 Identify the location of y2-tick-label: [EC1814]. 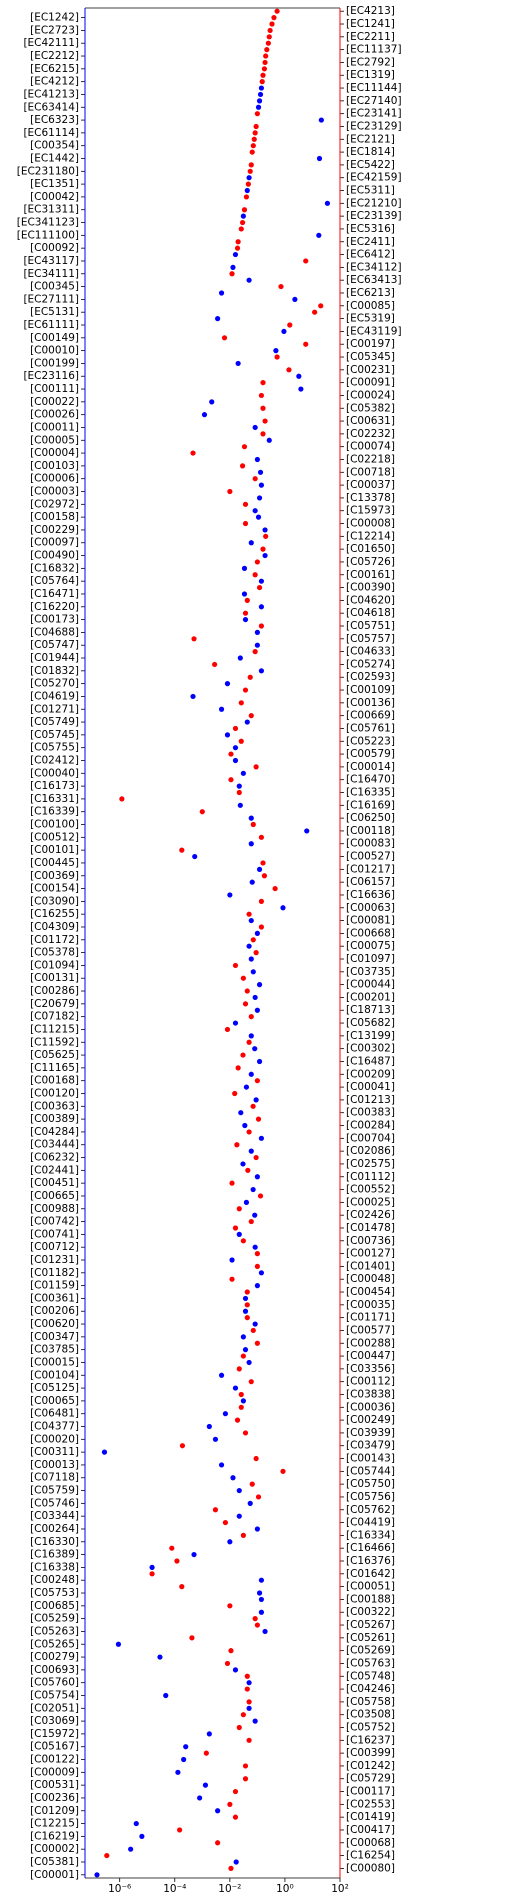
(370, 152).